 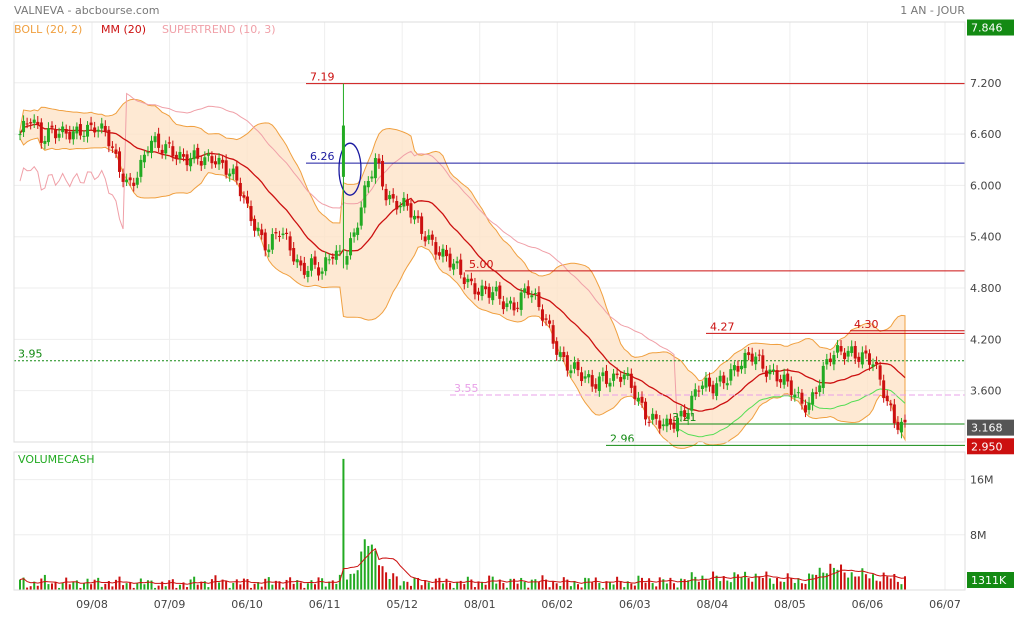 I want to click on x-tick-label: 06/03, so click(x=635, y=604).